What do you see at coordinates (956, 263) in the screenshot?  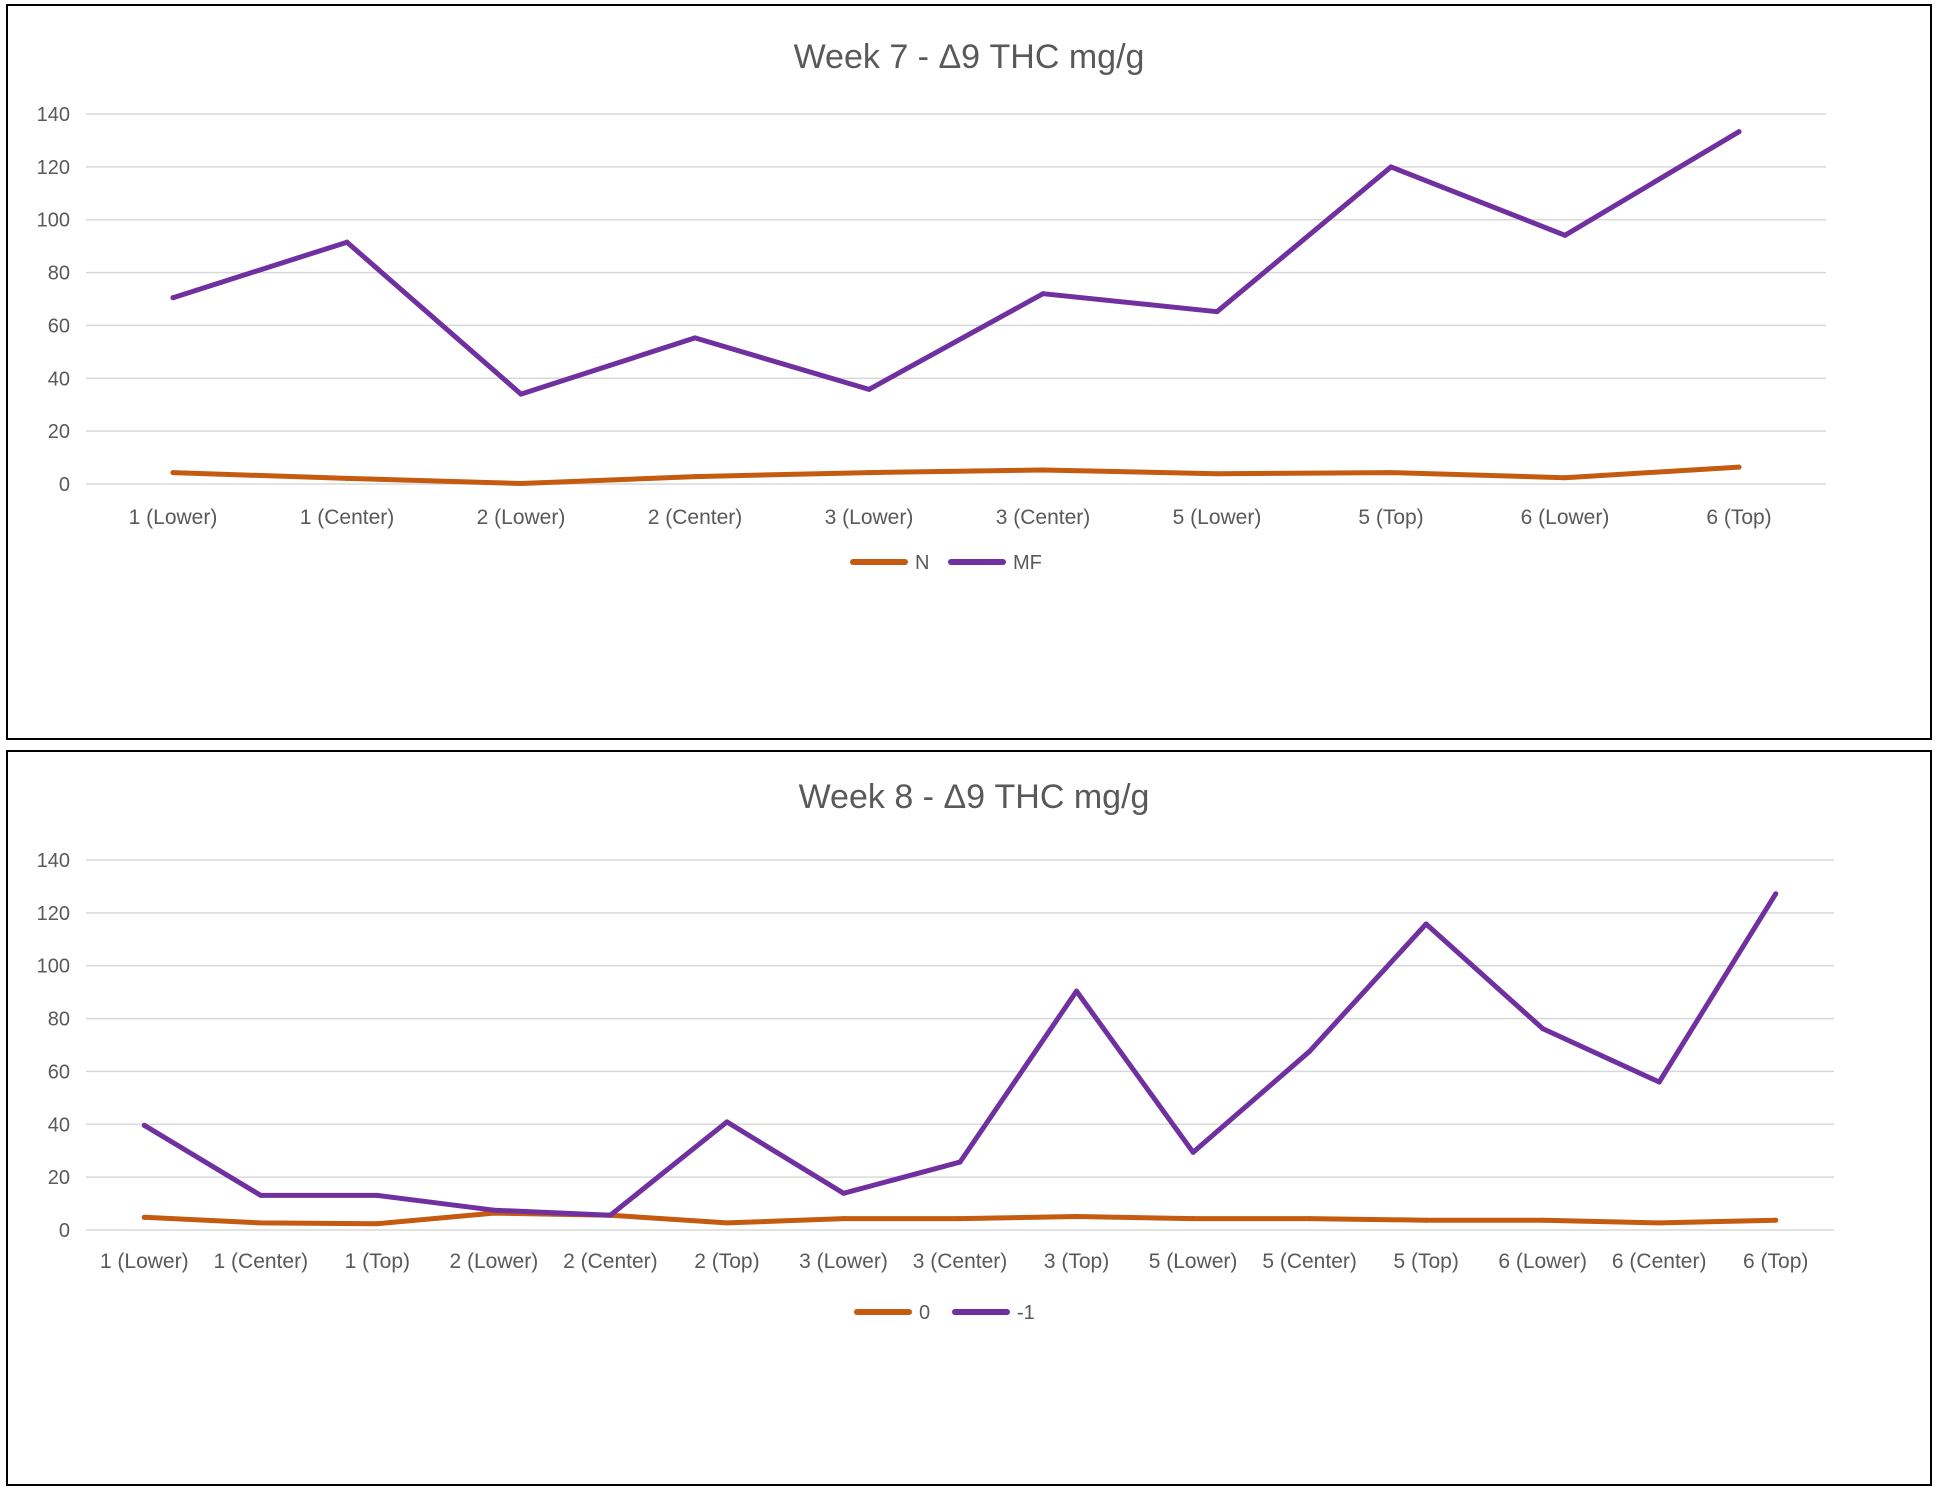 I see `series-line-purple` at bounding box center [956, 263].